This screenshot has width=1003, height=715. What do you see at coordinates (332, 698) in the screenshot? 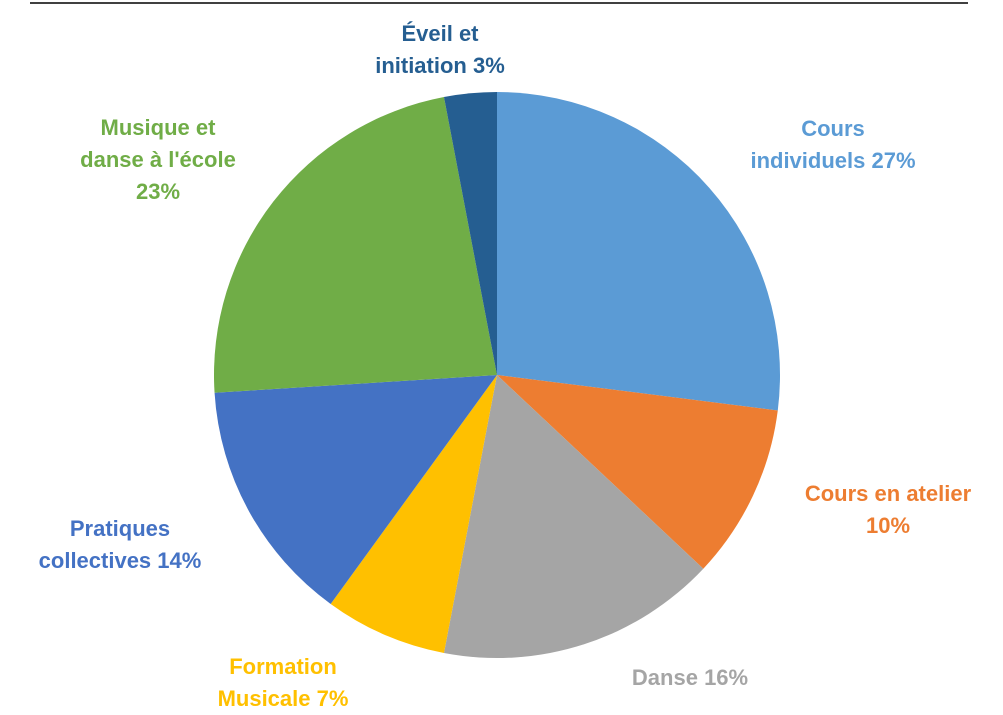
I see `value-label: 7%` at bounding box center [332, 698].